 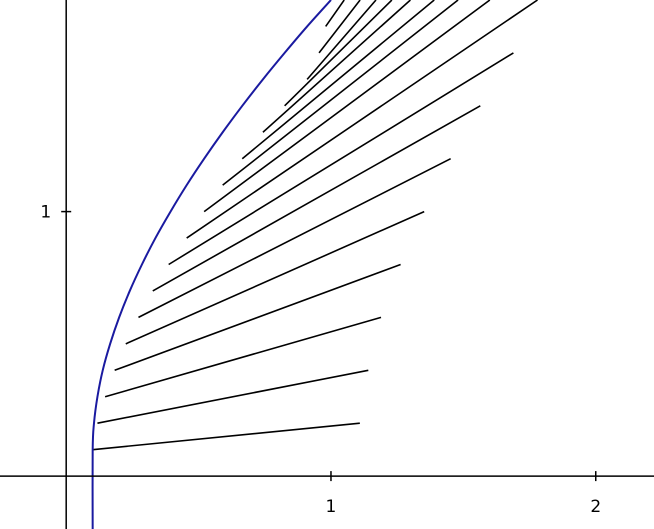 What do you see at coordinates (331, 507) in the screenshot?
I see `x-tick-label-1: 1` at bounding box center [331, 507].